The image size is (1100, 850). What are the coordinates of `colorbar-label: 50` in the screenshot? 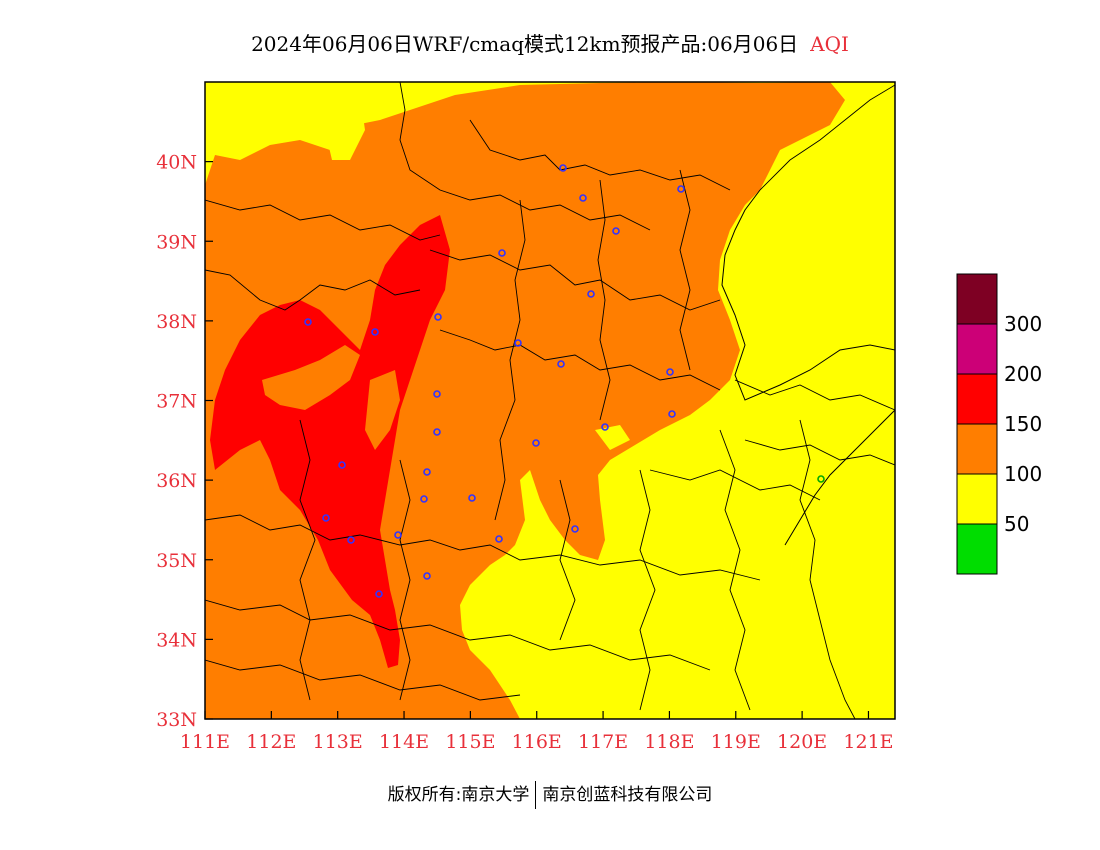 It's located at (1016, 524).